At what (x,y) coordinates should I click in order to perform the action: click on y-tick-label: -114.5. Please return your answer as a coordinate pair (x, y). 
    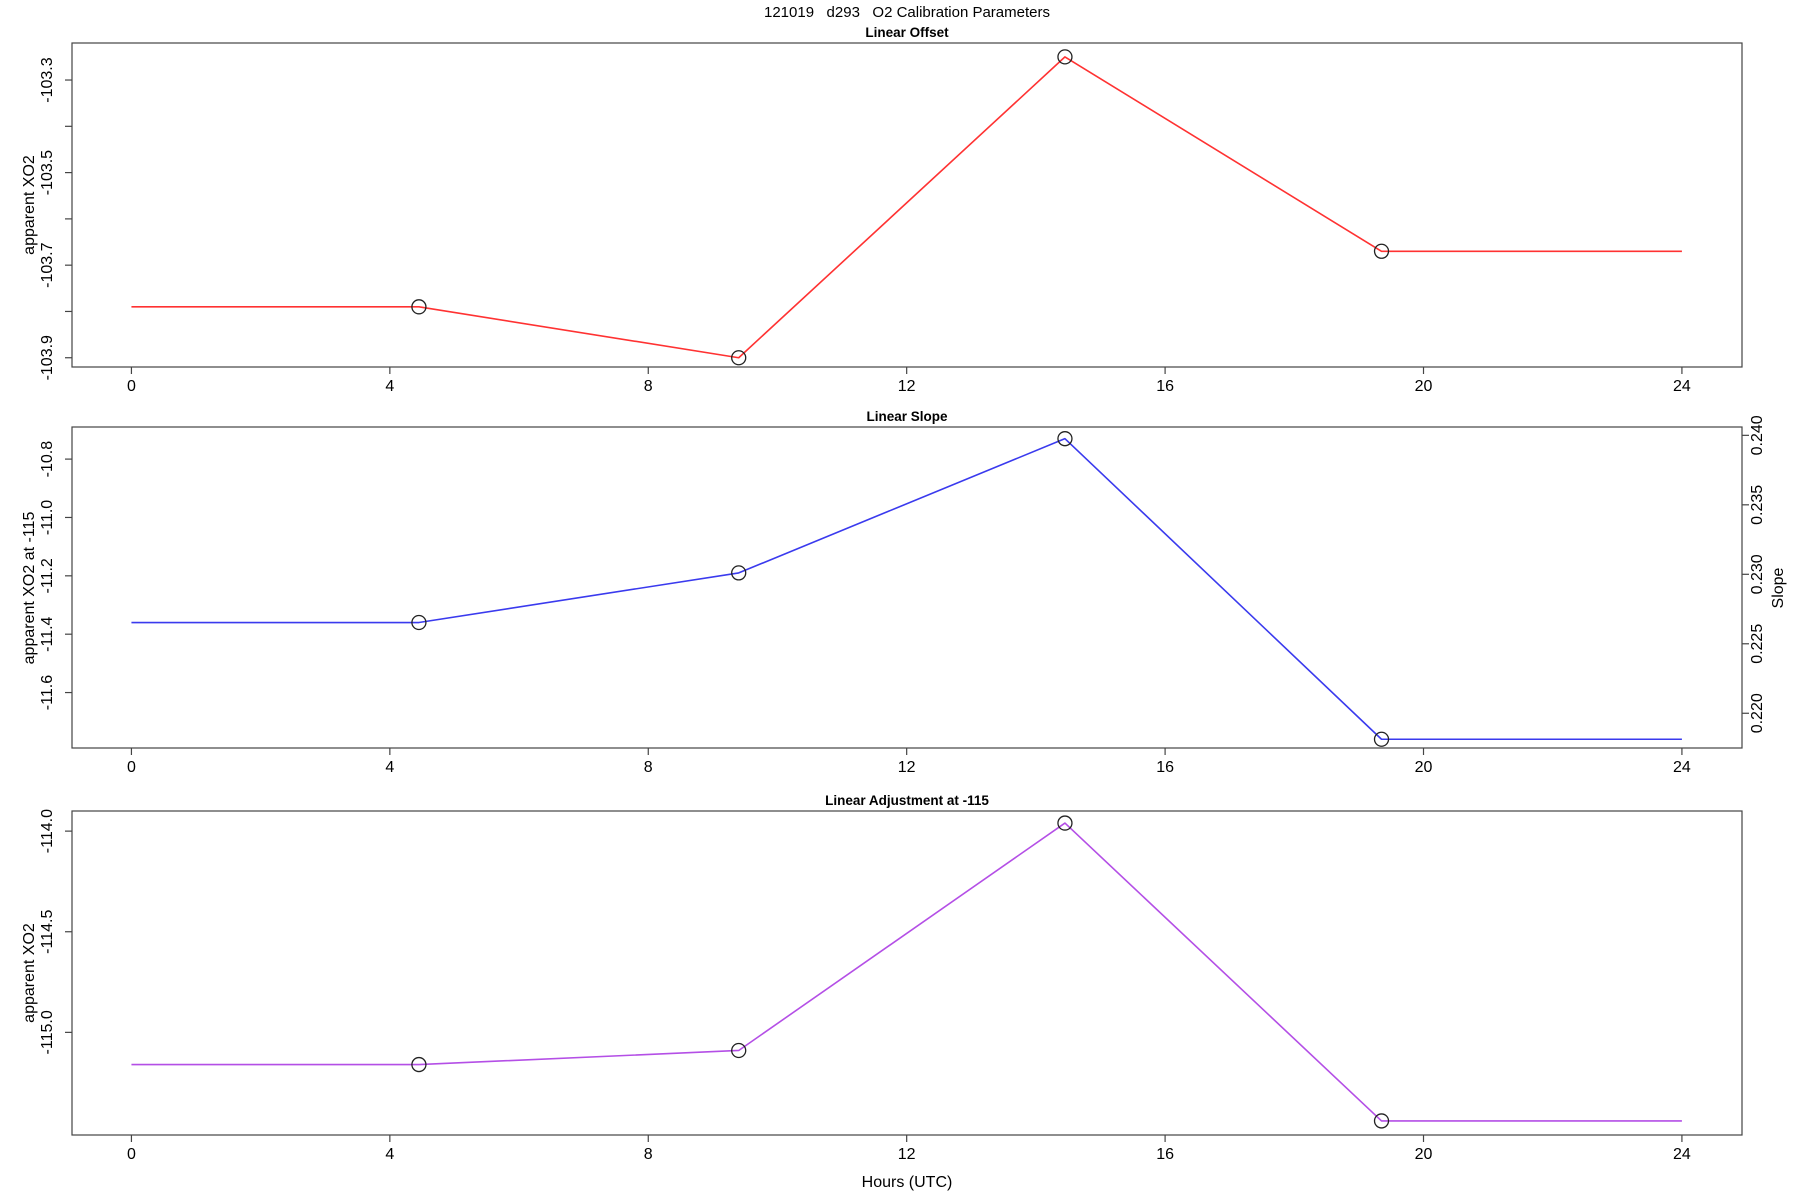
    Looking at the image, I should click on (47, 932).